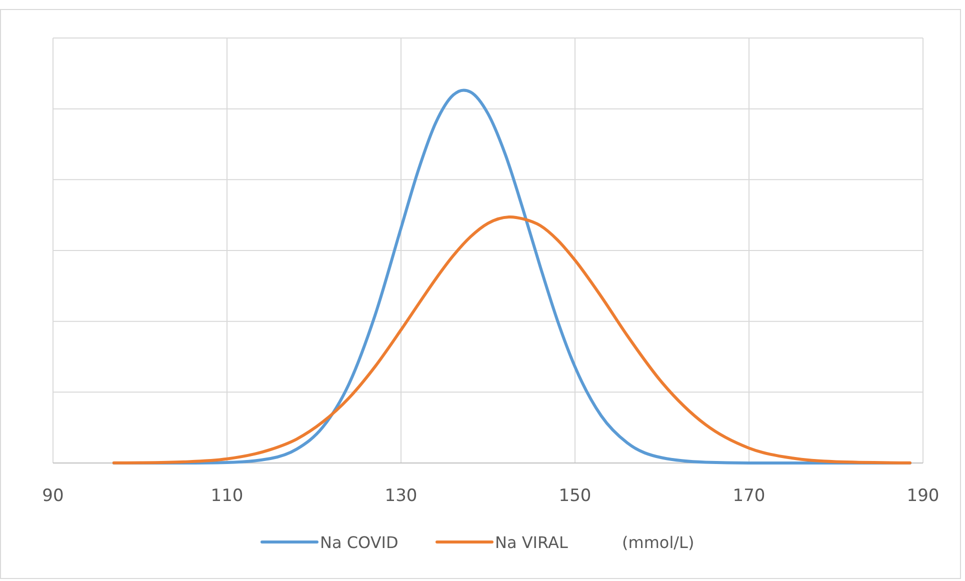  What do you see at coordinates (923, 496) in the screenshot?
I see `x-tick-label: 190` at bounding box center [923, 496].